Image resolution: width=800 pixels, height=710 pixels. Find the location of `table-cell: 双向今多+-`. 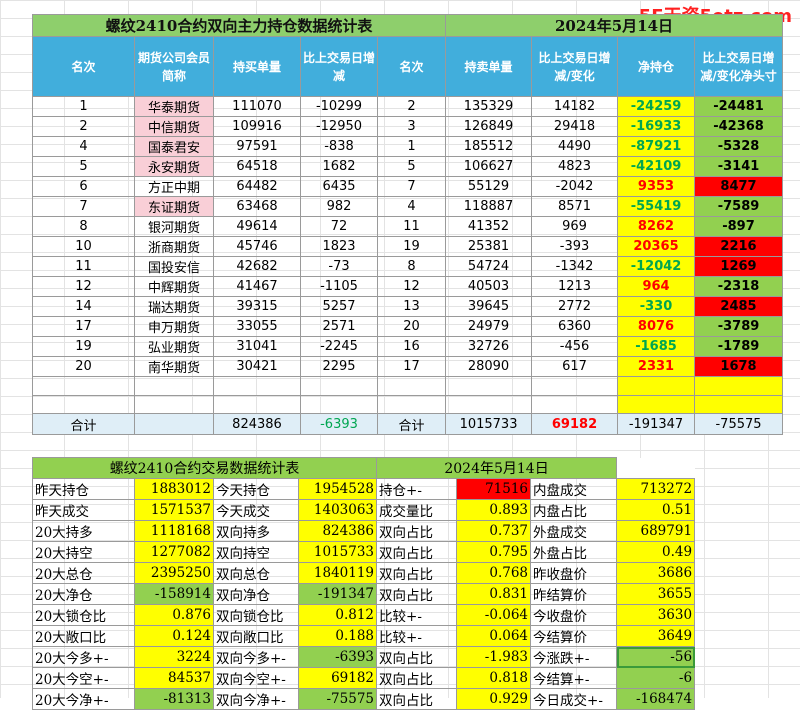

table-cell: 双向今多+- is located at coordinates (256, 657).